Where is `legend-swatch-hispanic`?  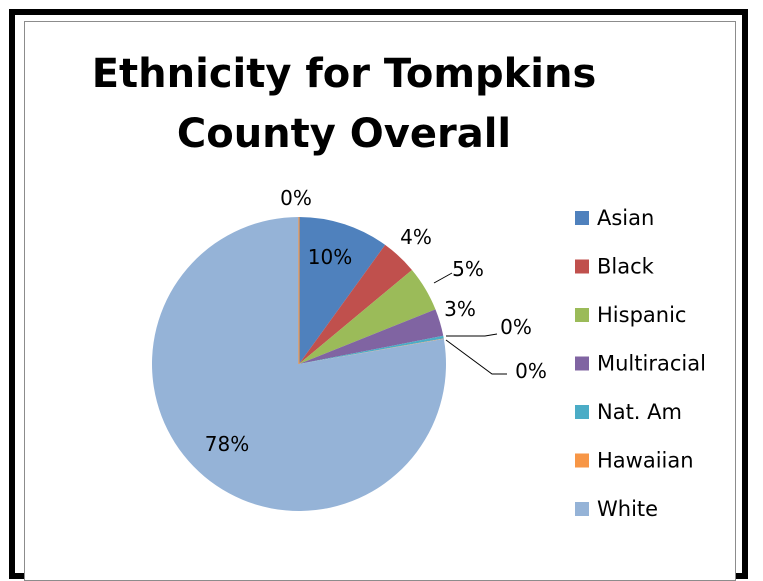 legend-swatch-hispanic is located at coordinates (582, 315).